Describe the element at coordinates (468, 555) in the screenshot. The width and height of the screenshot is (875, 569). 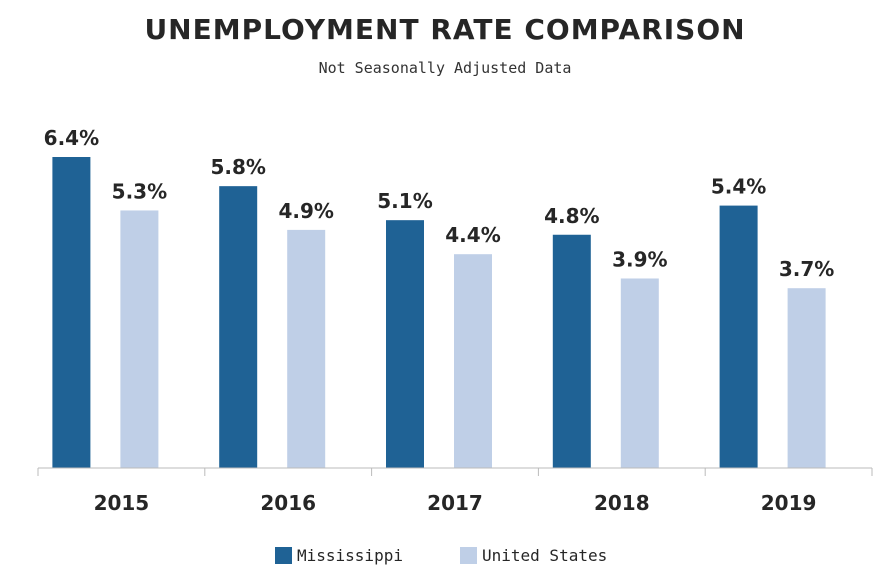
I see `legend-swatch-united-states` at that location.